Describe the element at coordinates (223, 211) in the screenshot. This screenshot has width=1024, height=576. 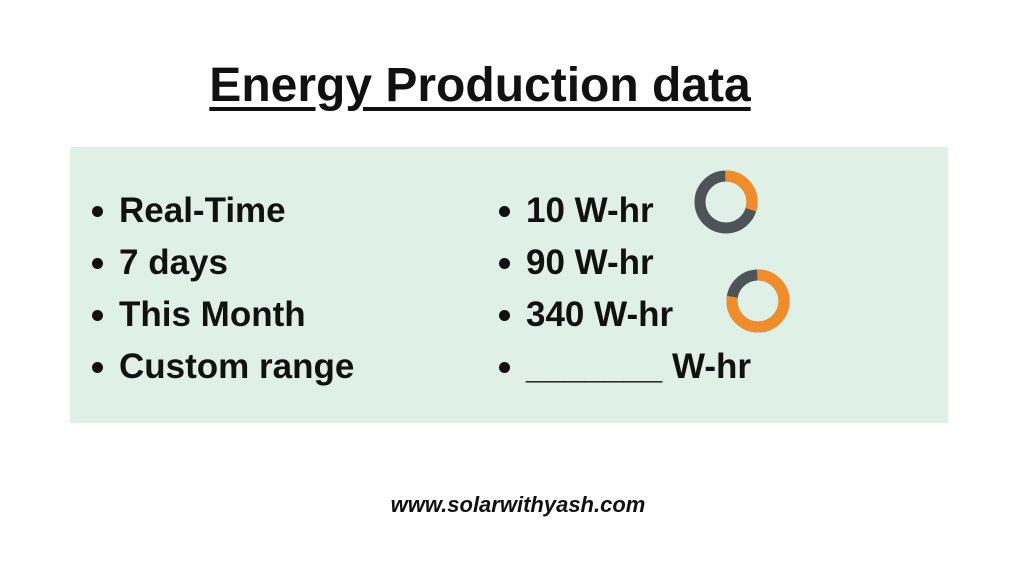
I see `period-item: Real-Time` at that location.